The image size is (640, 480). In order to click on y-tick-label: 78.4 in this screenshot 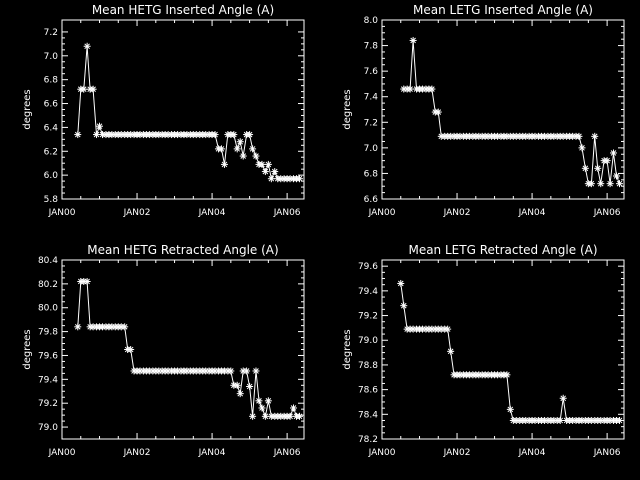, I will do `click(368, 415)`.